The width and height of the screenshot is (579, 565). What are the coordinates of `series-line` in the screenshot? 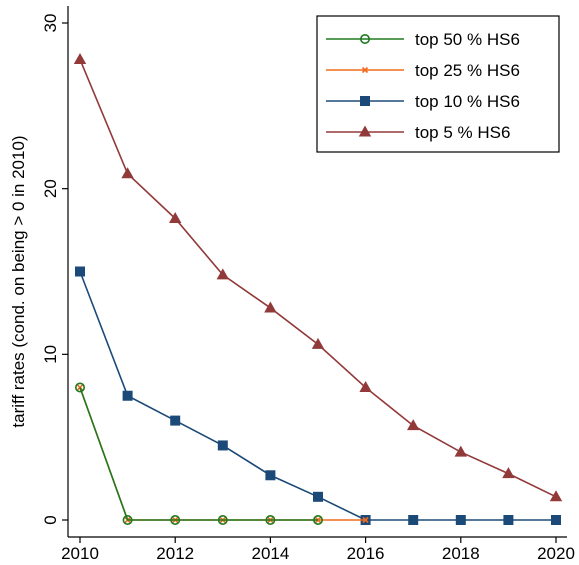 It's located at (198, 454).